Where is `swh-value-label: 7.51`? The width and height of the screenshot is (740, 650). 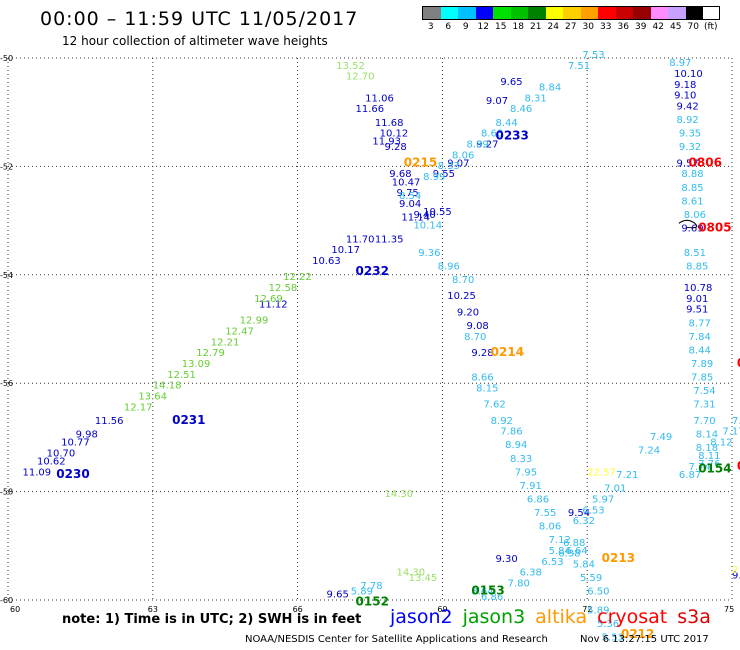 swh-value-label: 7.51 is located at coordinates (579, 66).